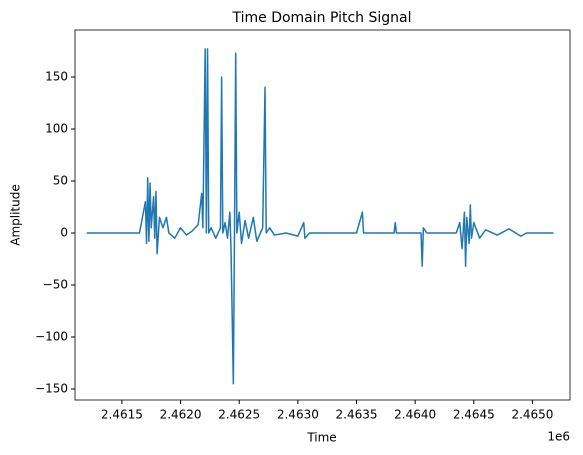 This screenshot has height=455, width=583. What do you see at coordinates (321, 438) in the screenshot?
I see `x-axis-label: Time` at bounding box center [321, 438].